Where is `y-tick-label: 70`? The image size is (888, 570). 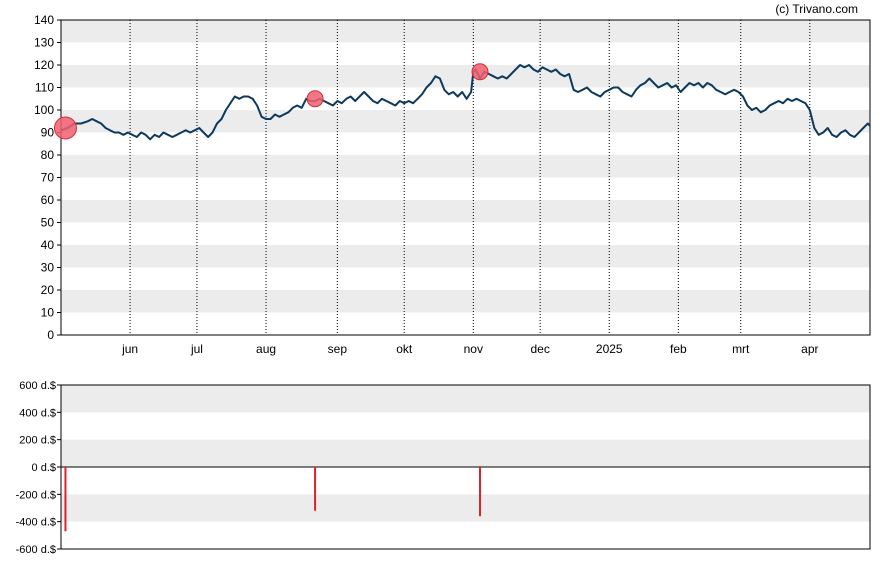 y-tick-label: 70 is located at coordinates (48, 178).